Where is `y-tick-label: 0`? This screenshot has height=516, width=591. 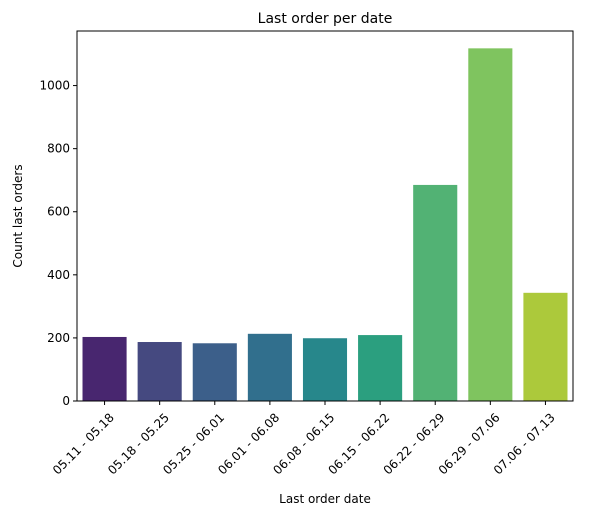
y-tick-label: 0 is located at coordinates (66, 401).